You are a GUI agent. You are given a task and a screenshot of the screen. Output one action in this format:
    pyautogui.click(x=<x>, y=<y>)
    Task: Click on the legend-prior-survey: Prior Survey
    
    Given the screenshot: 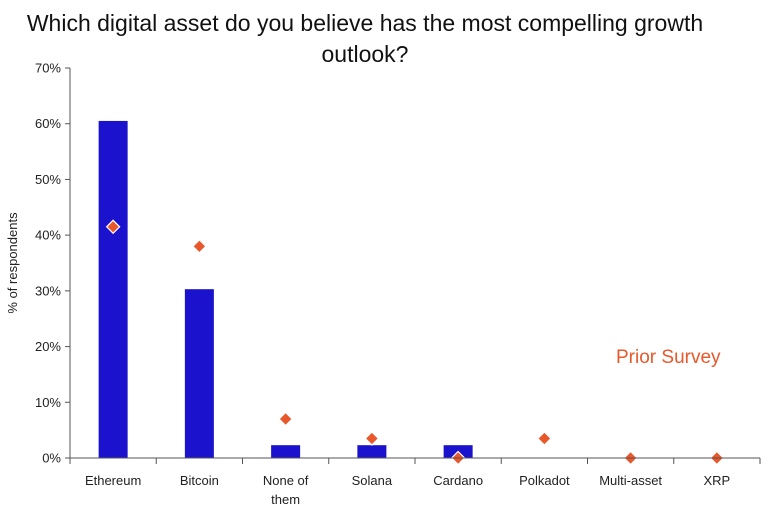 What is the action you would take?
    pyautogui.click(x=668, y=357)
    